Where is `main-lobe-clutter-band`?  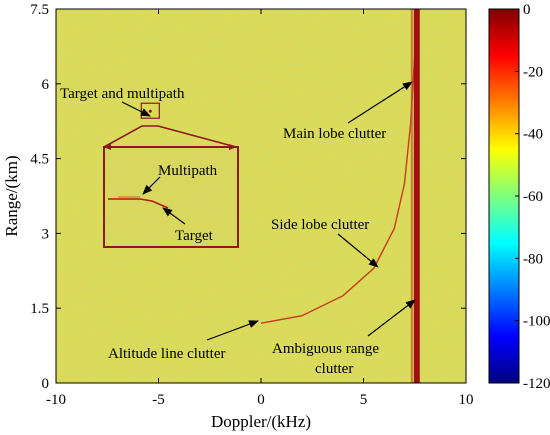 main-lobe-clutter-band is located at coordinates (416, 196).